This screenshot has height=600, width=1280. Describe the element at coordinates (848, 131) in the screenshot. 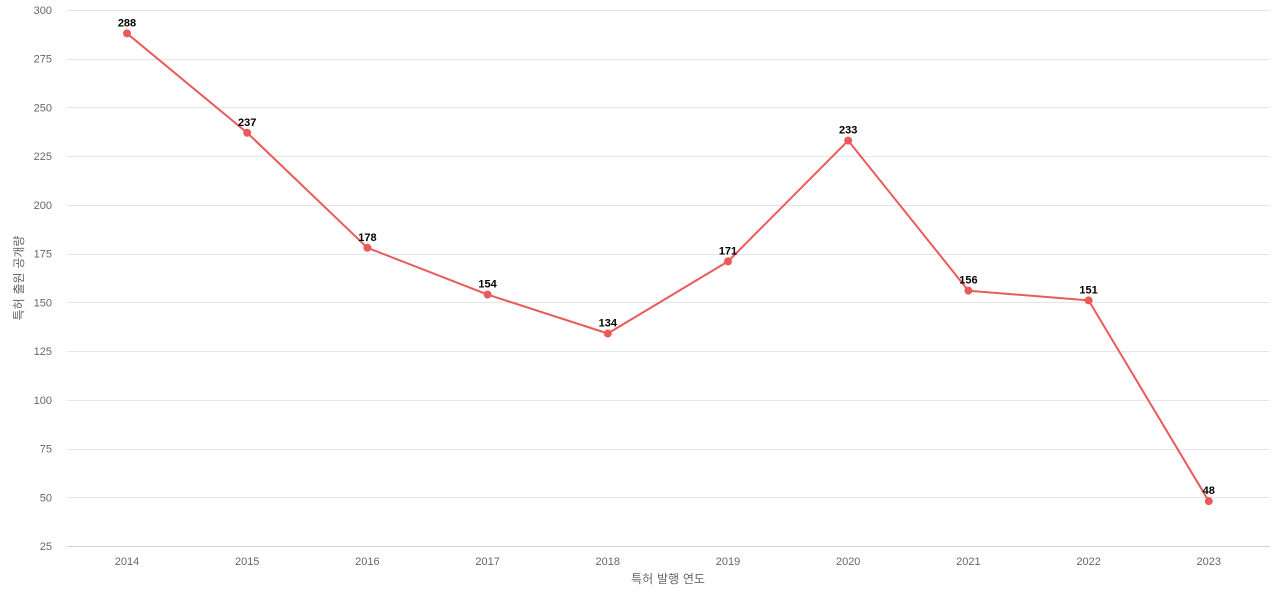

I see `data-label: 233` at that location.